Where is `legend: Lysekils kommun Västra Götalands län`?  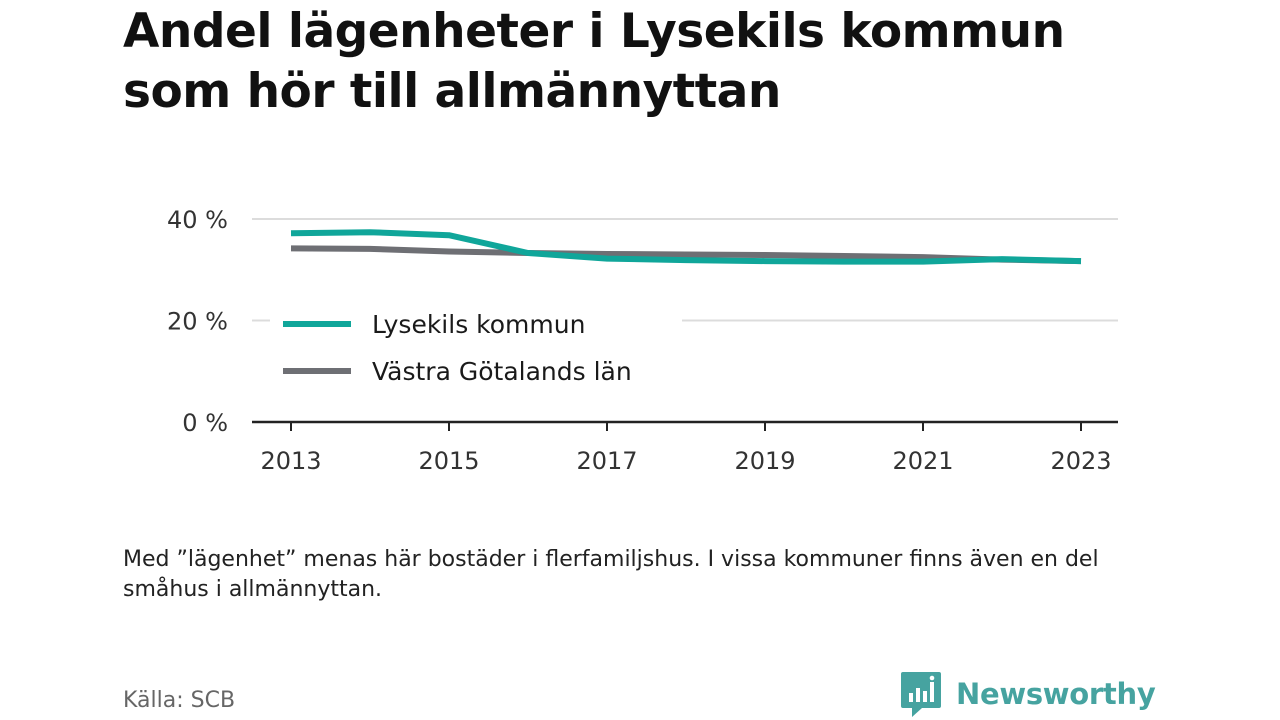
legend: Lysekils kommun Västra Götalands län is located at coordinates (476, 346).